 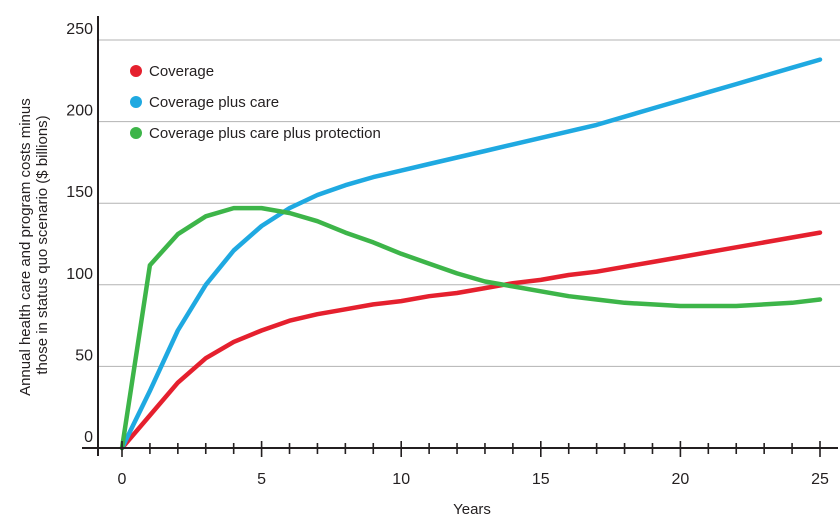 What do you see at coordinates (181, 71) in the screenshot?
I see `legend-label-coverage: Coverage` at bounding box center [181, 71].